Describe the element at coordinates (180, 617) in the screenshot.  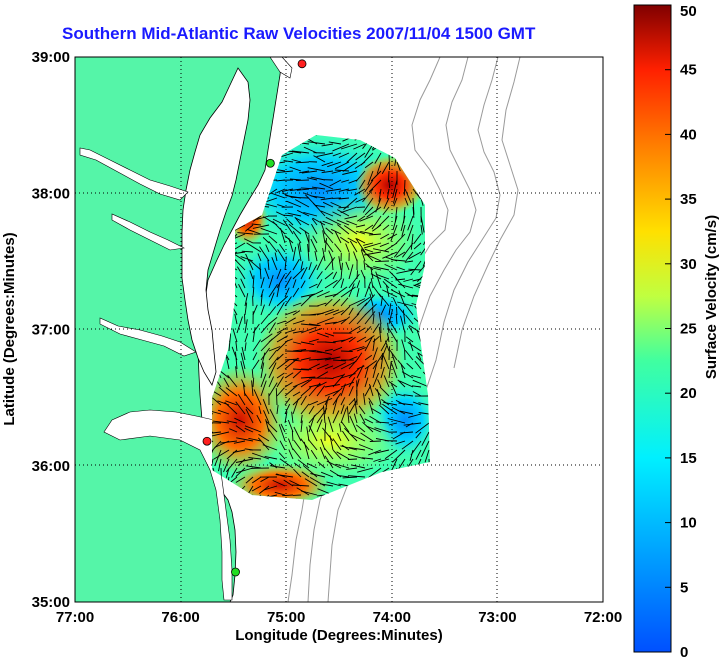
I see `x-tick-label: 76:00` at that location.